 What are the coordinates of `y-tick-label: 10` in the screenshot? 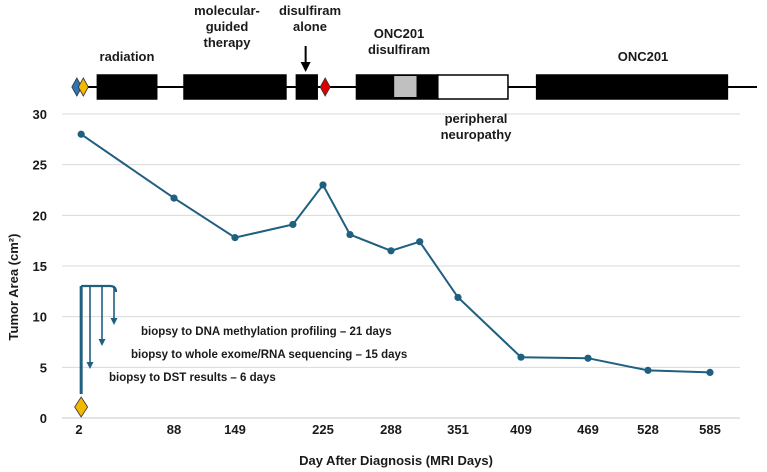 It's located at (40, 317).